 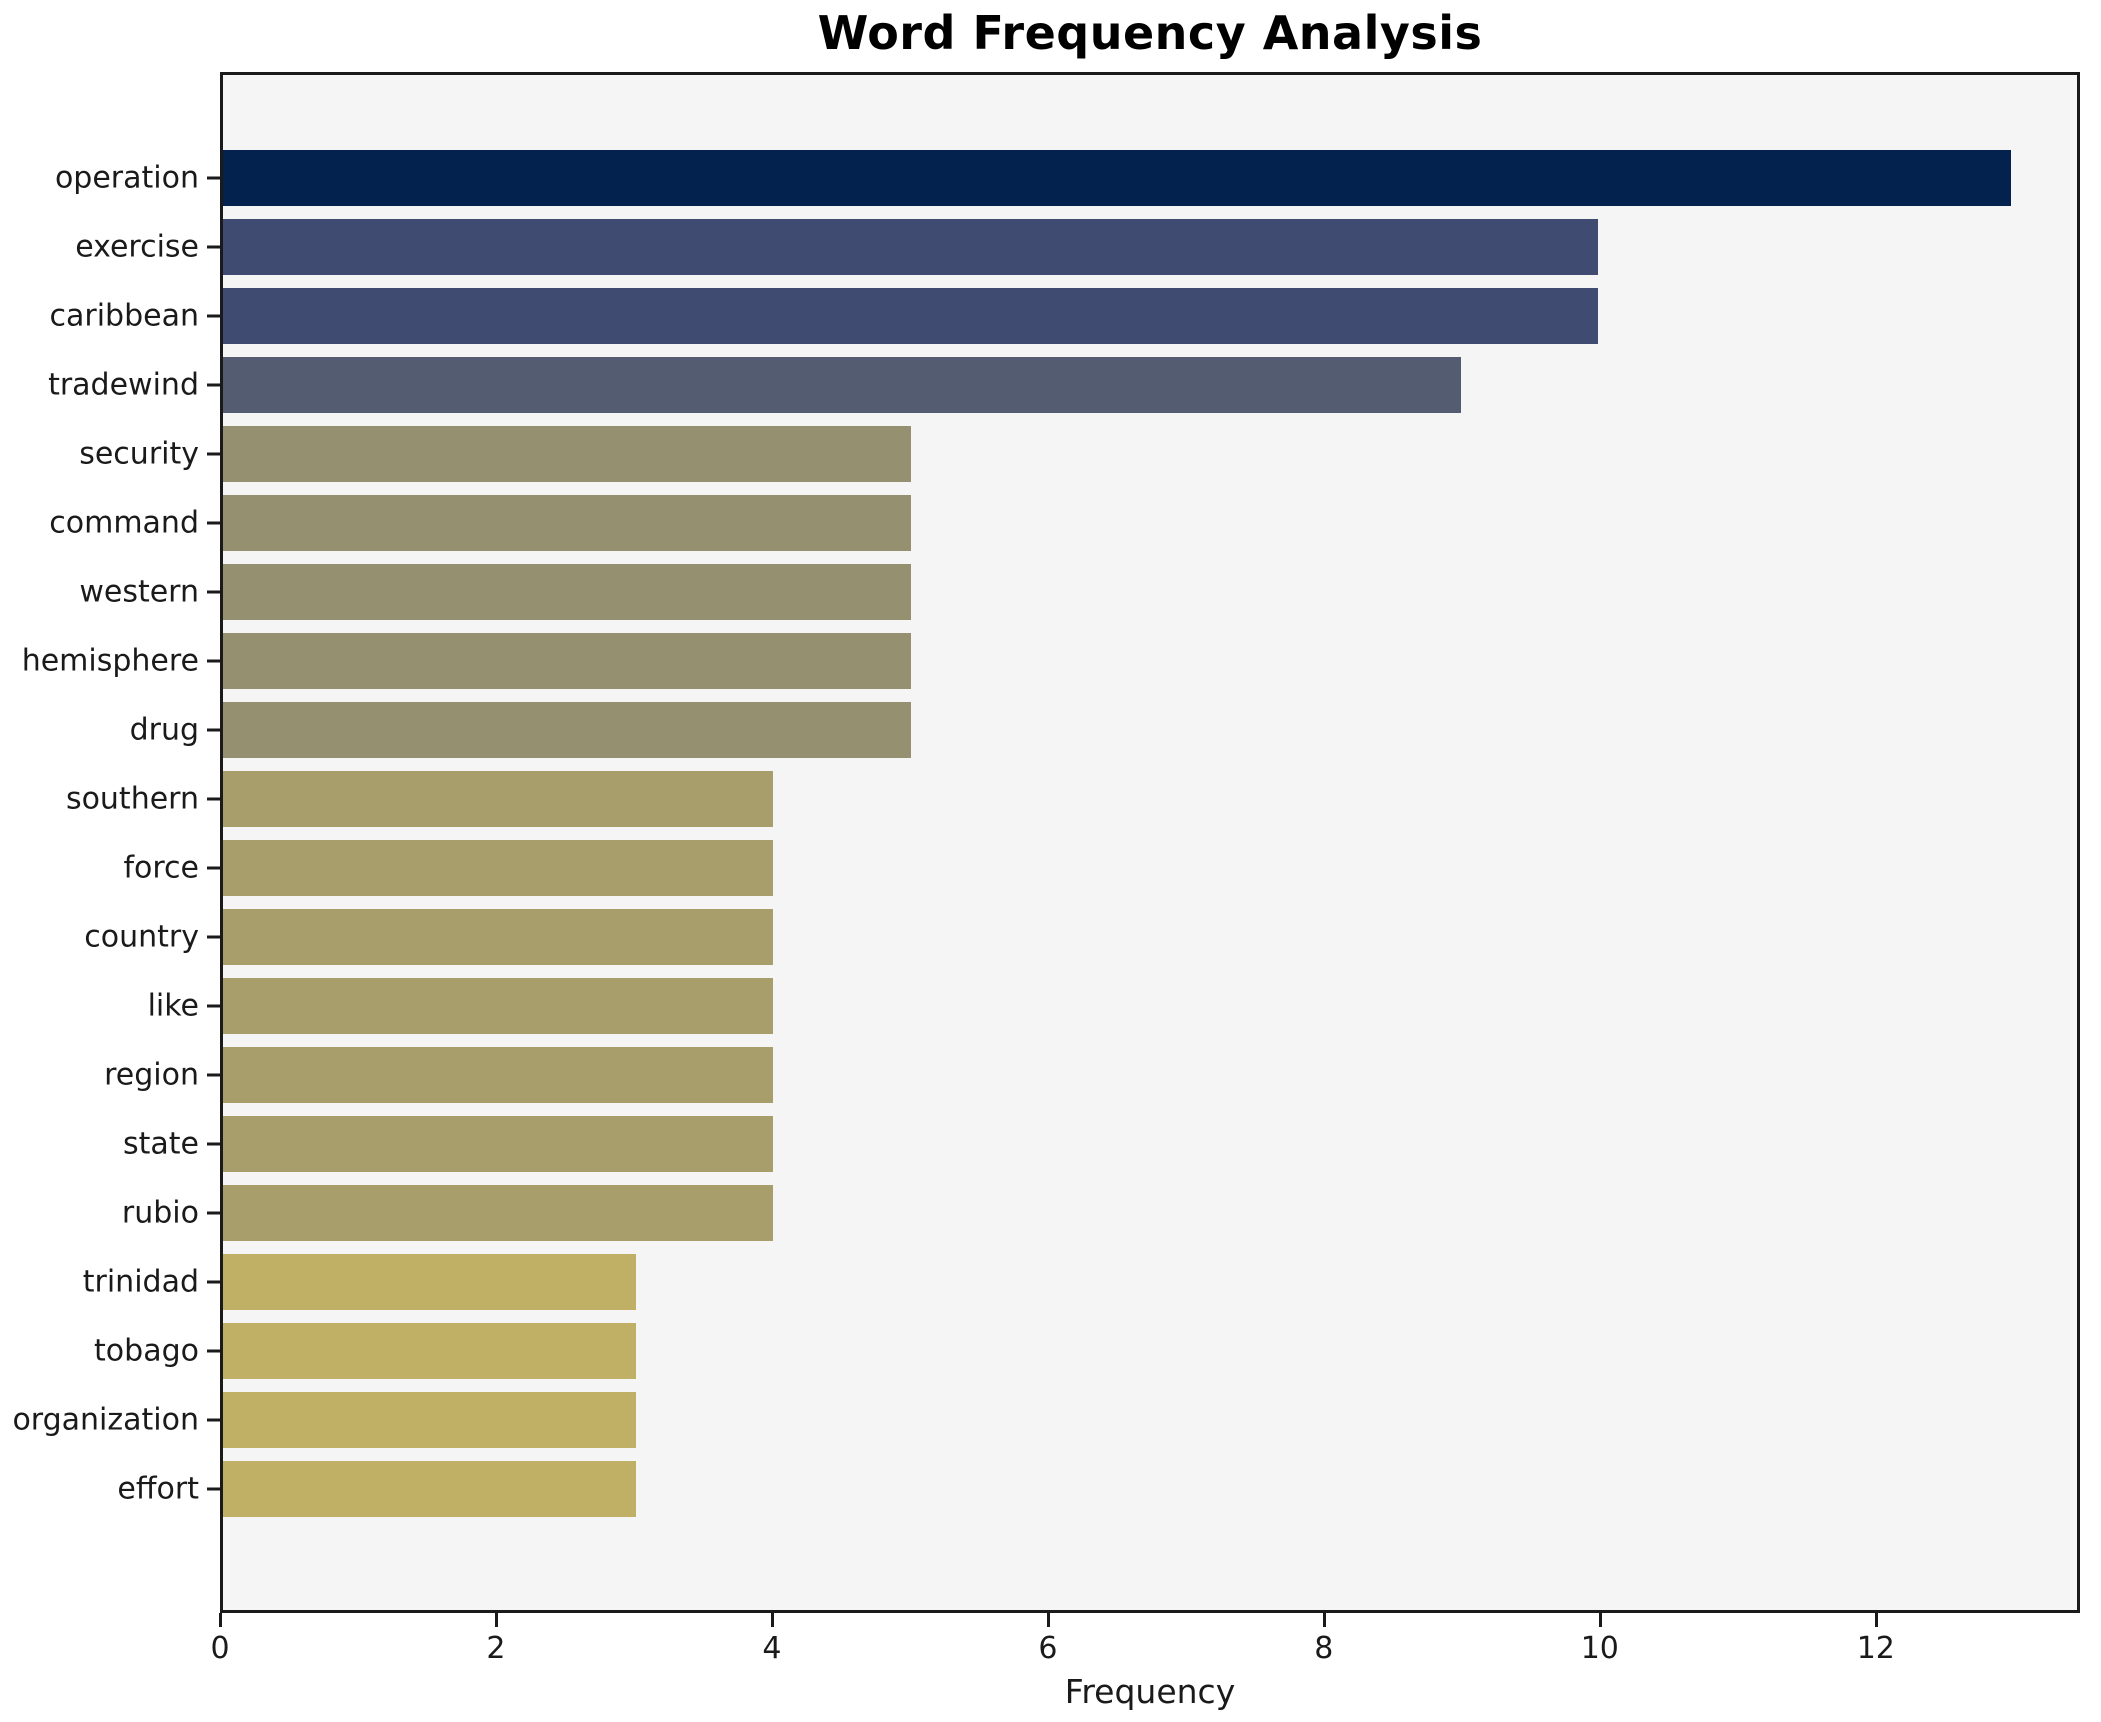 I want to click on y-tick-label: command, so click(x=124, y=523).